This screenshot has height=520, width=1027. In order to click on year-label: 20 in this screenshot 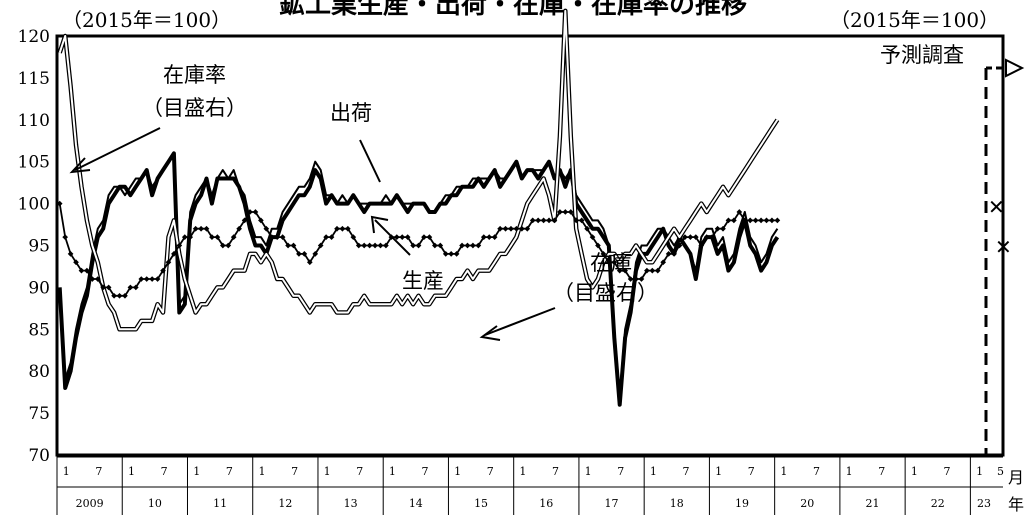, I will do `click(807, 503)`.